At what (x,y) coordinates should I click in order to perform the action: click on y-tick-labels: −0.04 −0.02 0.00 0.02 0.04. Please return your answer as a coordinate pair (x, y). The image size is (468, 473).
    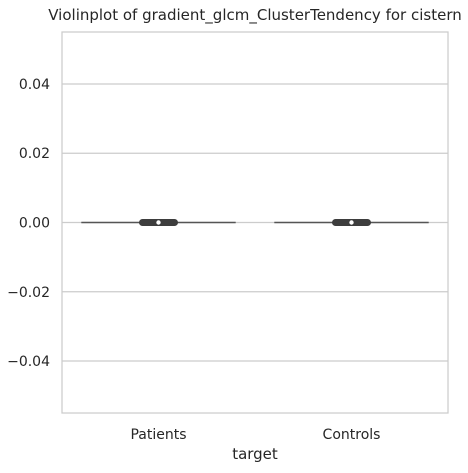
    Looking at the image, I should click on (28, 223).